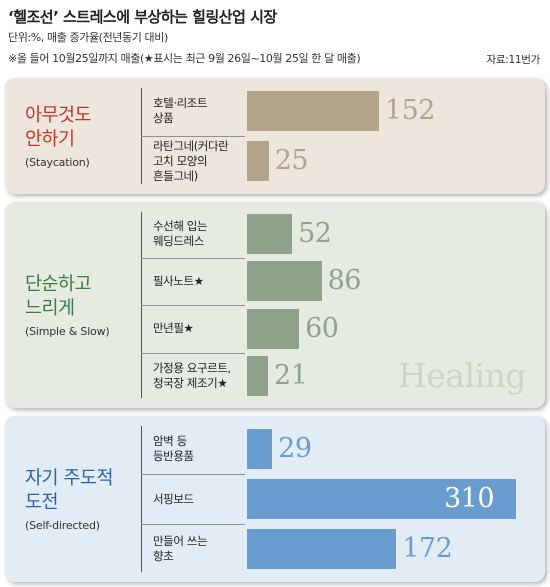 The image size is (550, 587). Describe the element at coordinates (295, 448) in the screenshot. I see `data-label: 29` at that location.